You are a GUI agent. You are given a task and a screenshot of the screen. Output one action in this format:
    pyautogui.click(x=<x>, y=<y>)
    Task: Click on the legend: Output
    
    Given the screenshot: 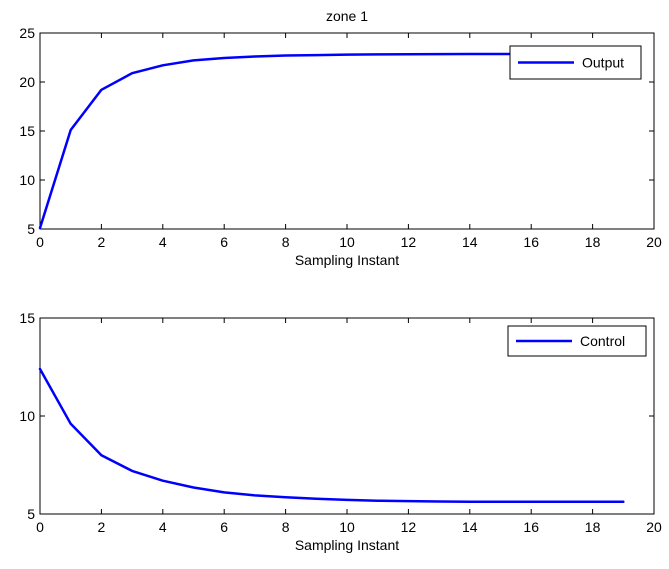 What is the action you would take?
    pyautogui.click(x=575, y=62)
    